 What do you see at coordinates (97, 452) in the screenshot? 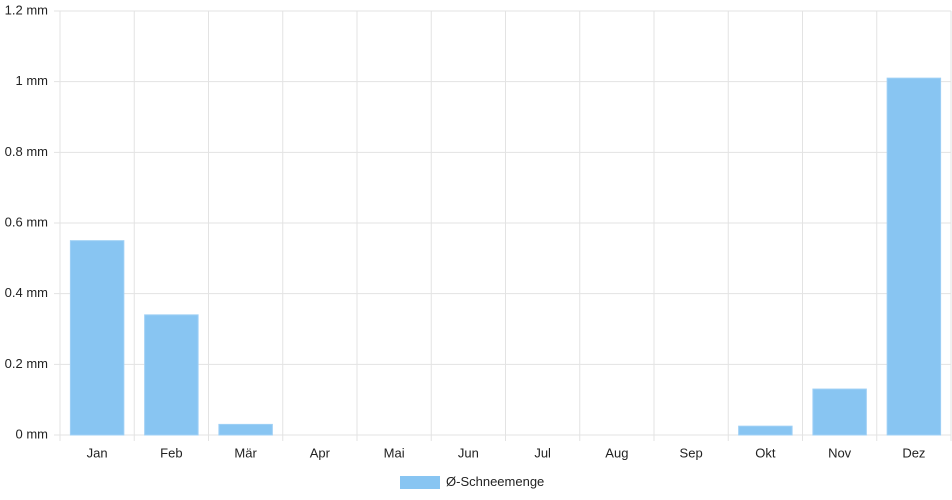
I see `x-tick-label: Jan` at bounding box center [97, 452].